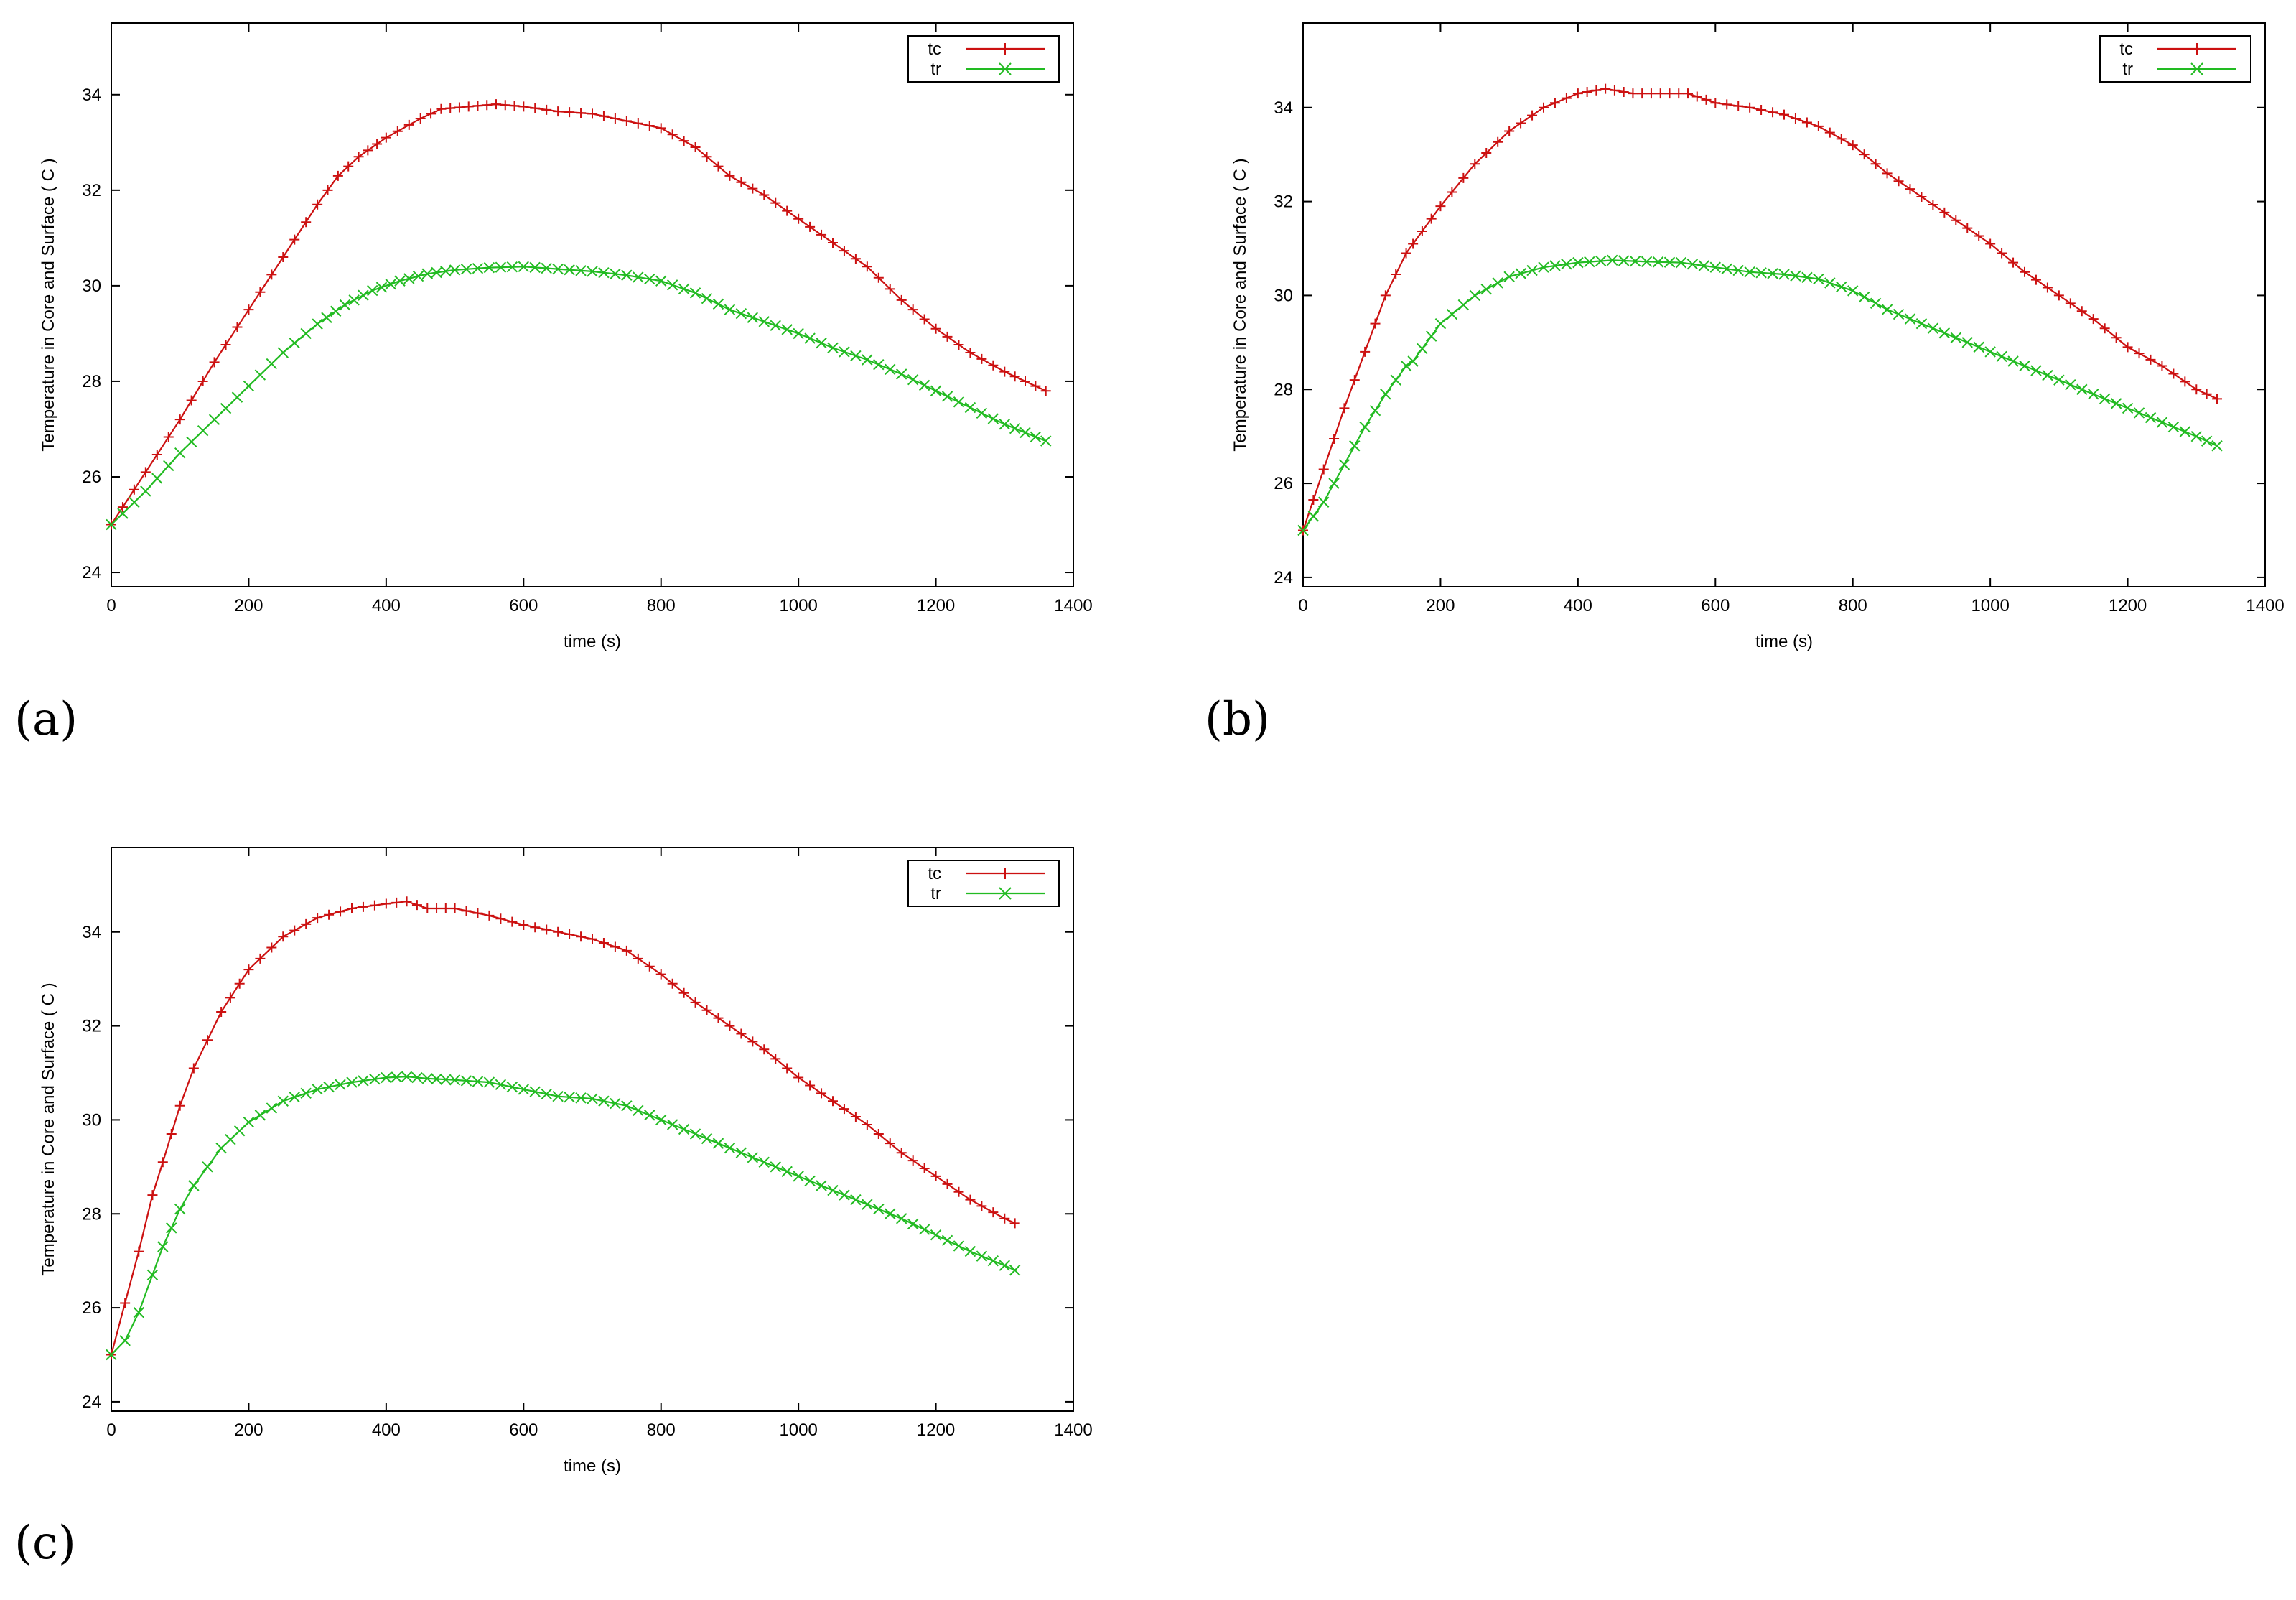 The image size is (2296, 1600). I want to click on legend-marker-tc-a, so click(1005, 49).